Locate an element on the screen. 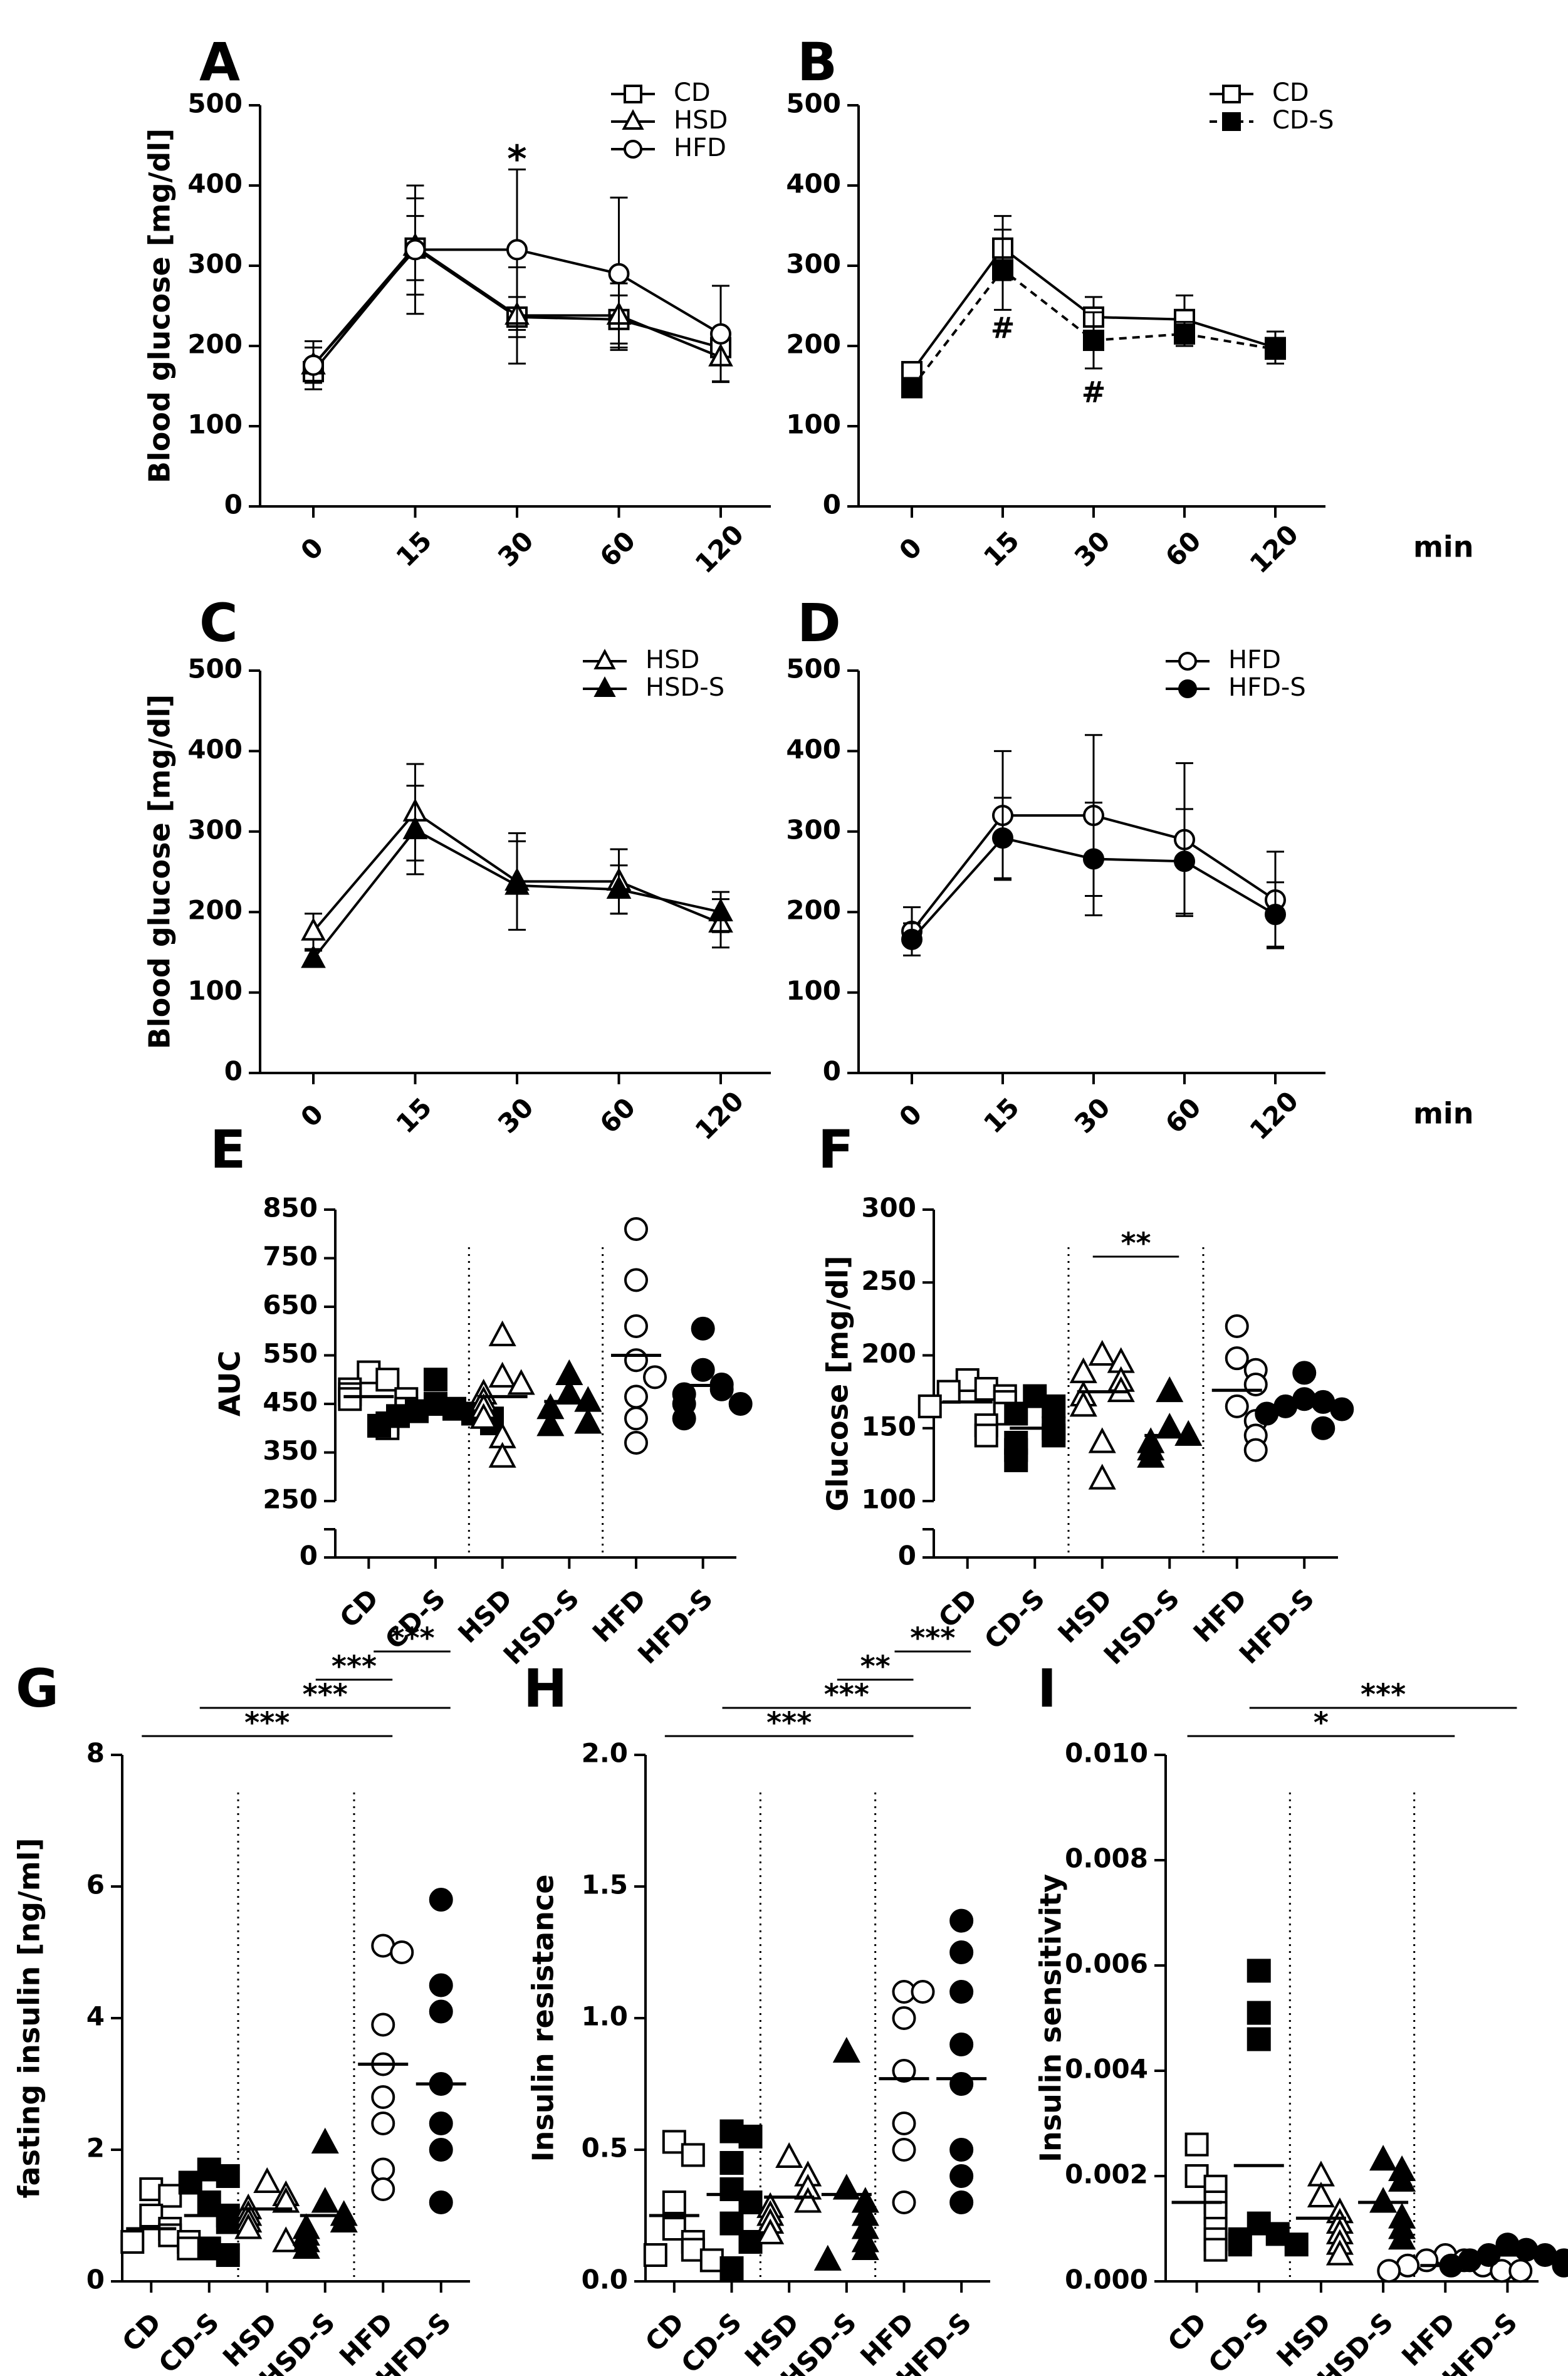 The image size is (1568, 2376). panel-label-H: H is located at coordinates (545, 1688).